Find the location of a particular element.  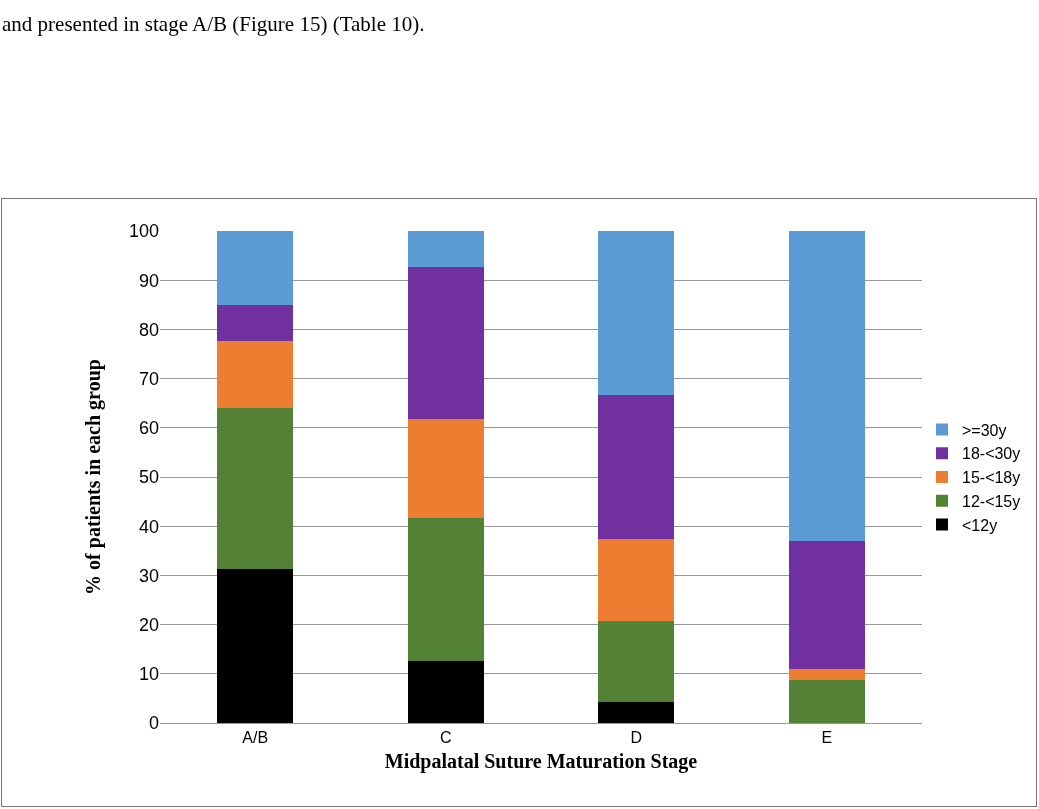

text: and presented in stage A/B (Figure 15) (Table 10). is located at coordinates (213, 24).